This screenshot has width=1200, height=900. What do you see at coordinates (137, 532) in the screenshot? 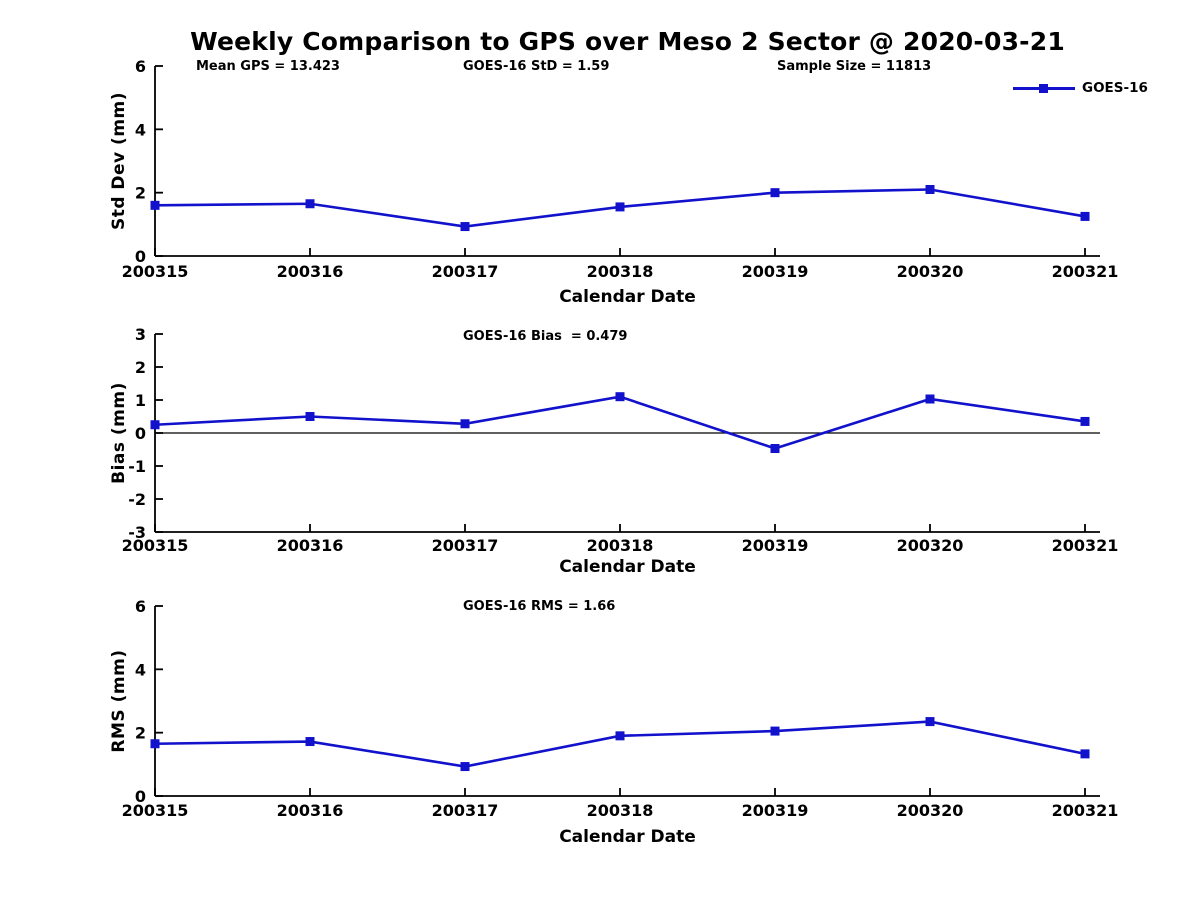
I see `y-tick-label: -3` at bounding box center [137, 532].